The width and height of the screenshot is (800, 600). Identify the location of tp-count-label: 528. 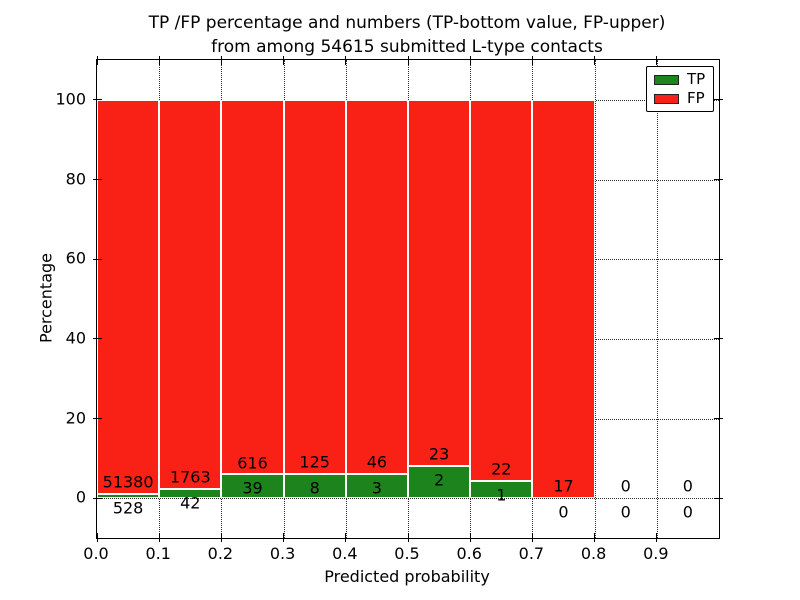
(128, 508).